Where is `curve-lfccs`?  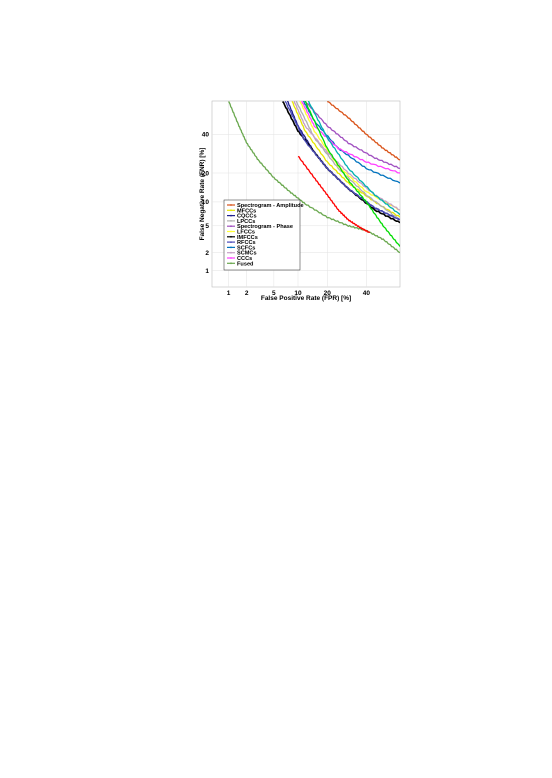 curve-lfccs is located at coordinates (349, 156).